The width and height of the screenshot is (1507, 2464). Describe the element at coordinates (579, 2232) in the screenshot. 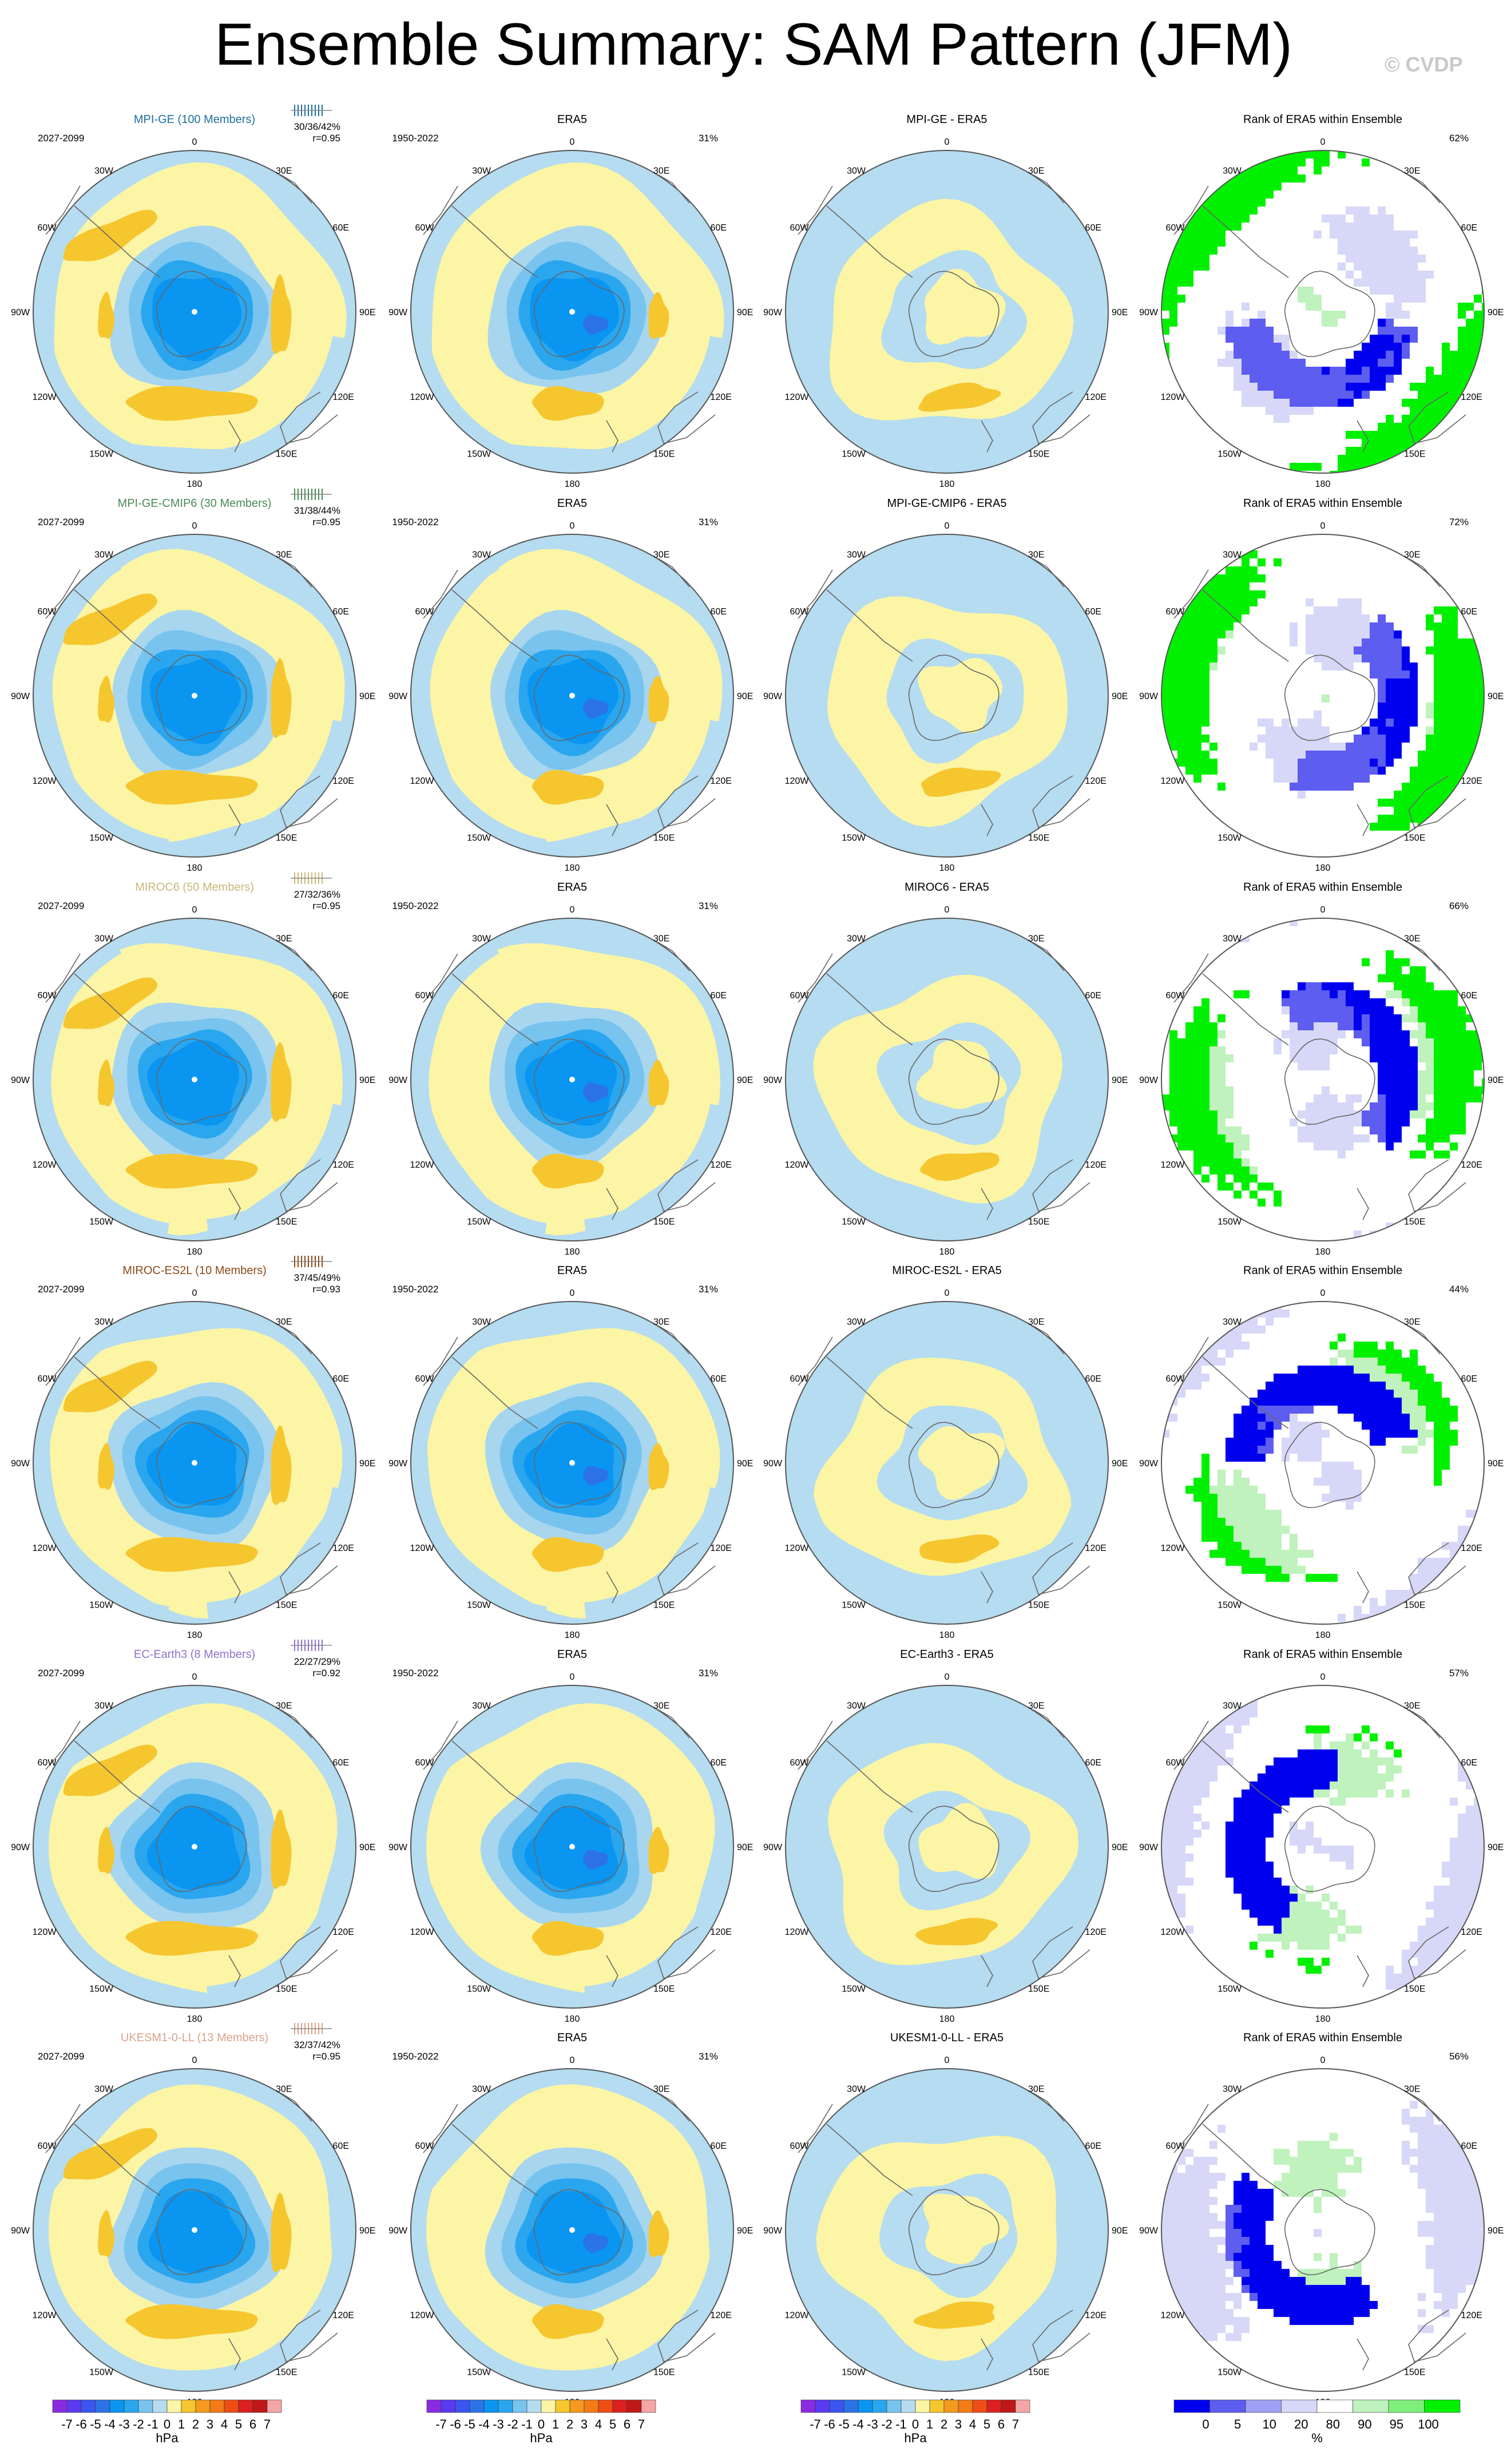

I see `coastline-antarctica` at that location.